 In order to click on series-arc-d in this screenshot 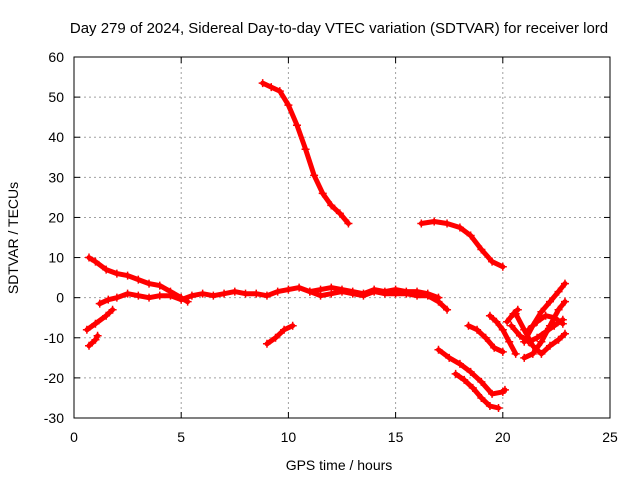, I will do `click(93, 340)`.